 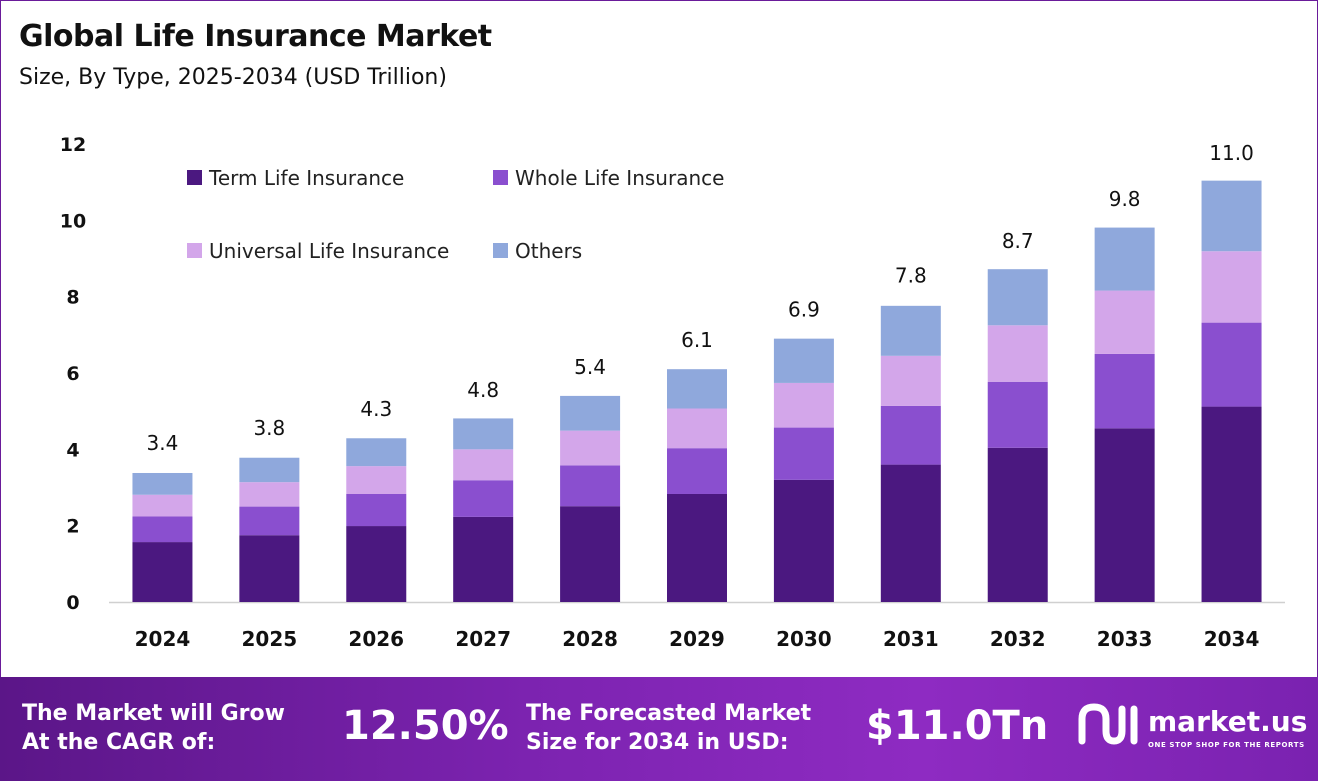 I want to click on total-data-label: 3.4, so click(x=163, y=443).